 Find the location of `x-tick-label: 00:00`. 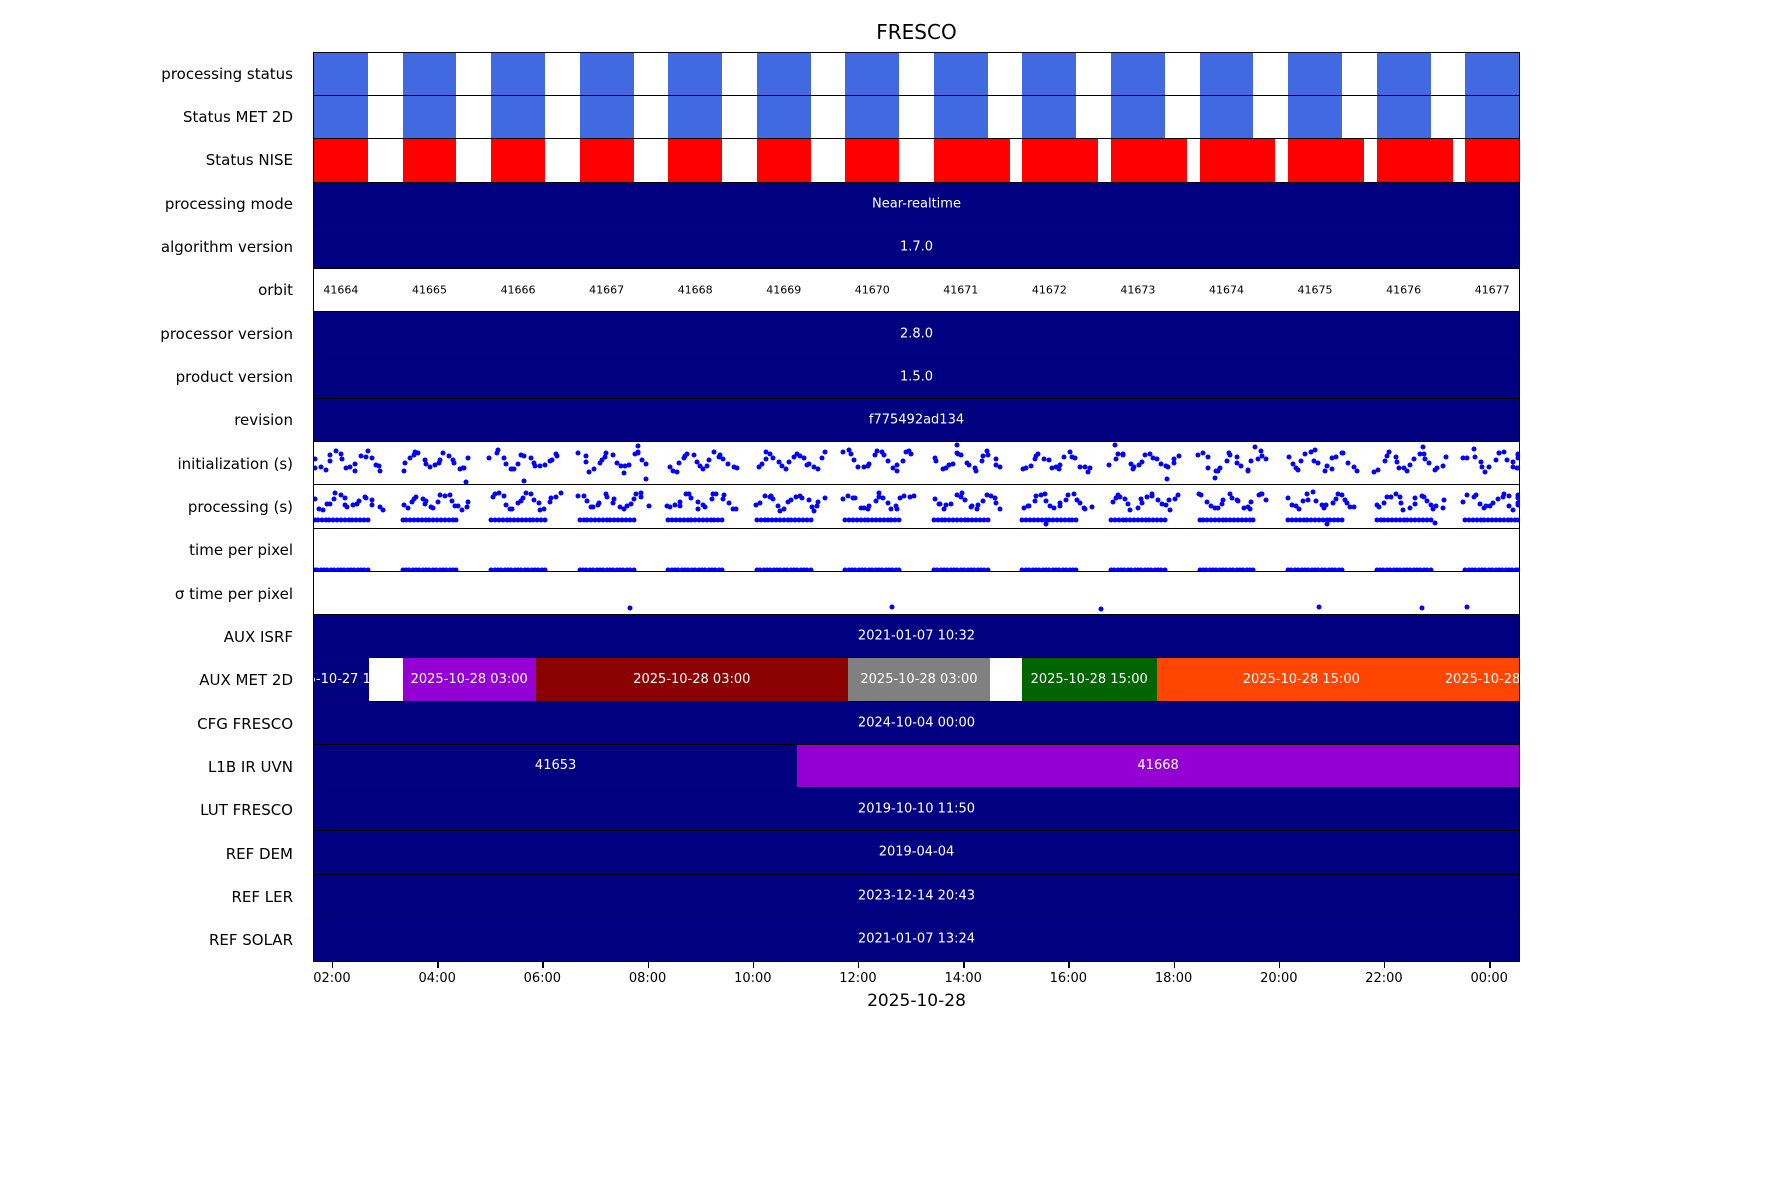

x-tick-label: 00:00 is located at coordinates (1489, 978).